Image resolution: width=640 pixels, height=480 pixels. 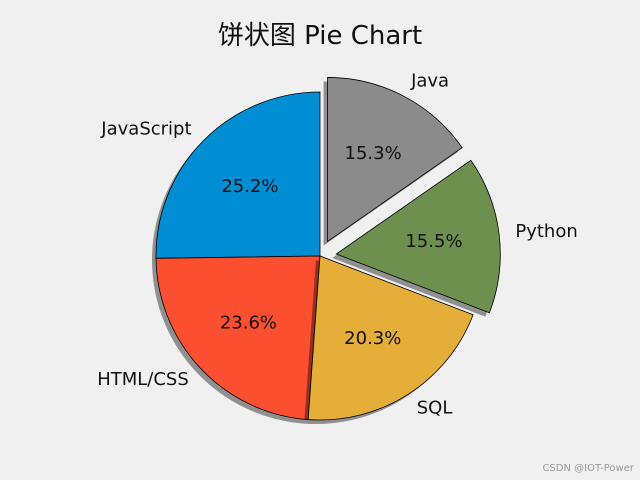 I want to click on slice-label-sql: SQL, so click(x=435, y=407).